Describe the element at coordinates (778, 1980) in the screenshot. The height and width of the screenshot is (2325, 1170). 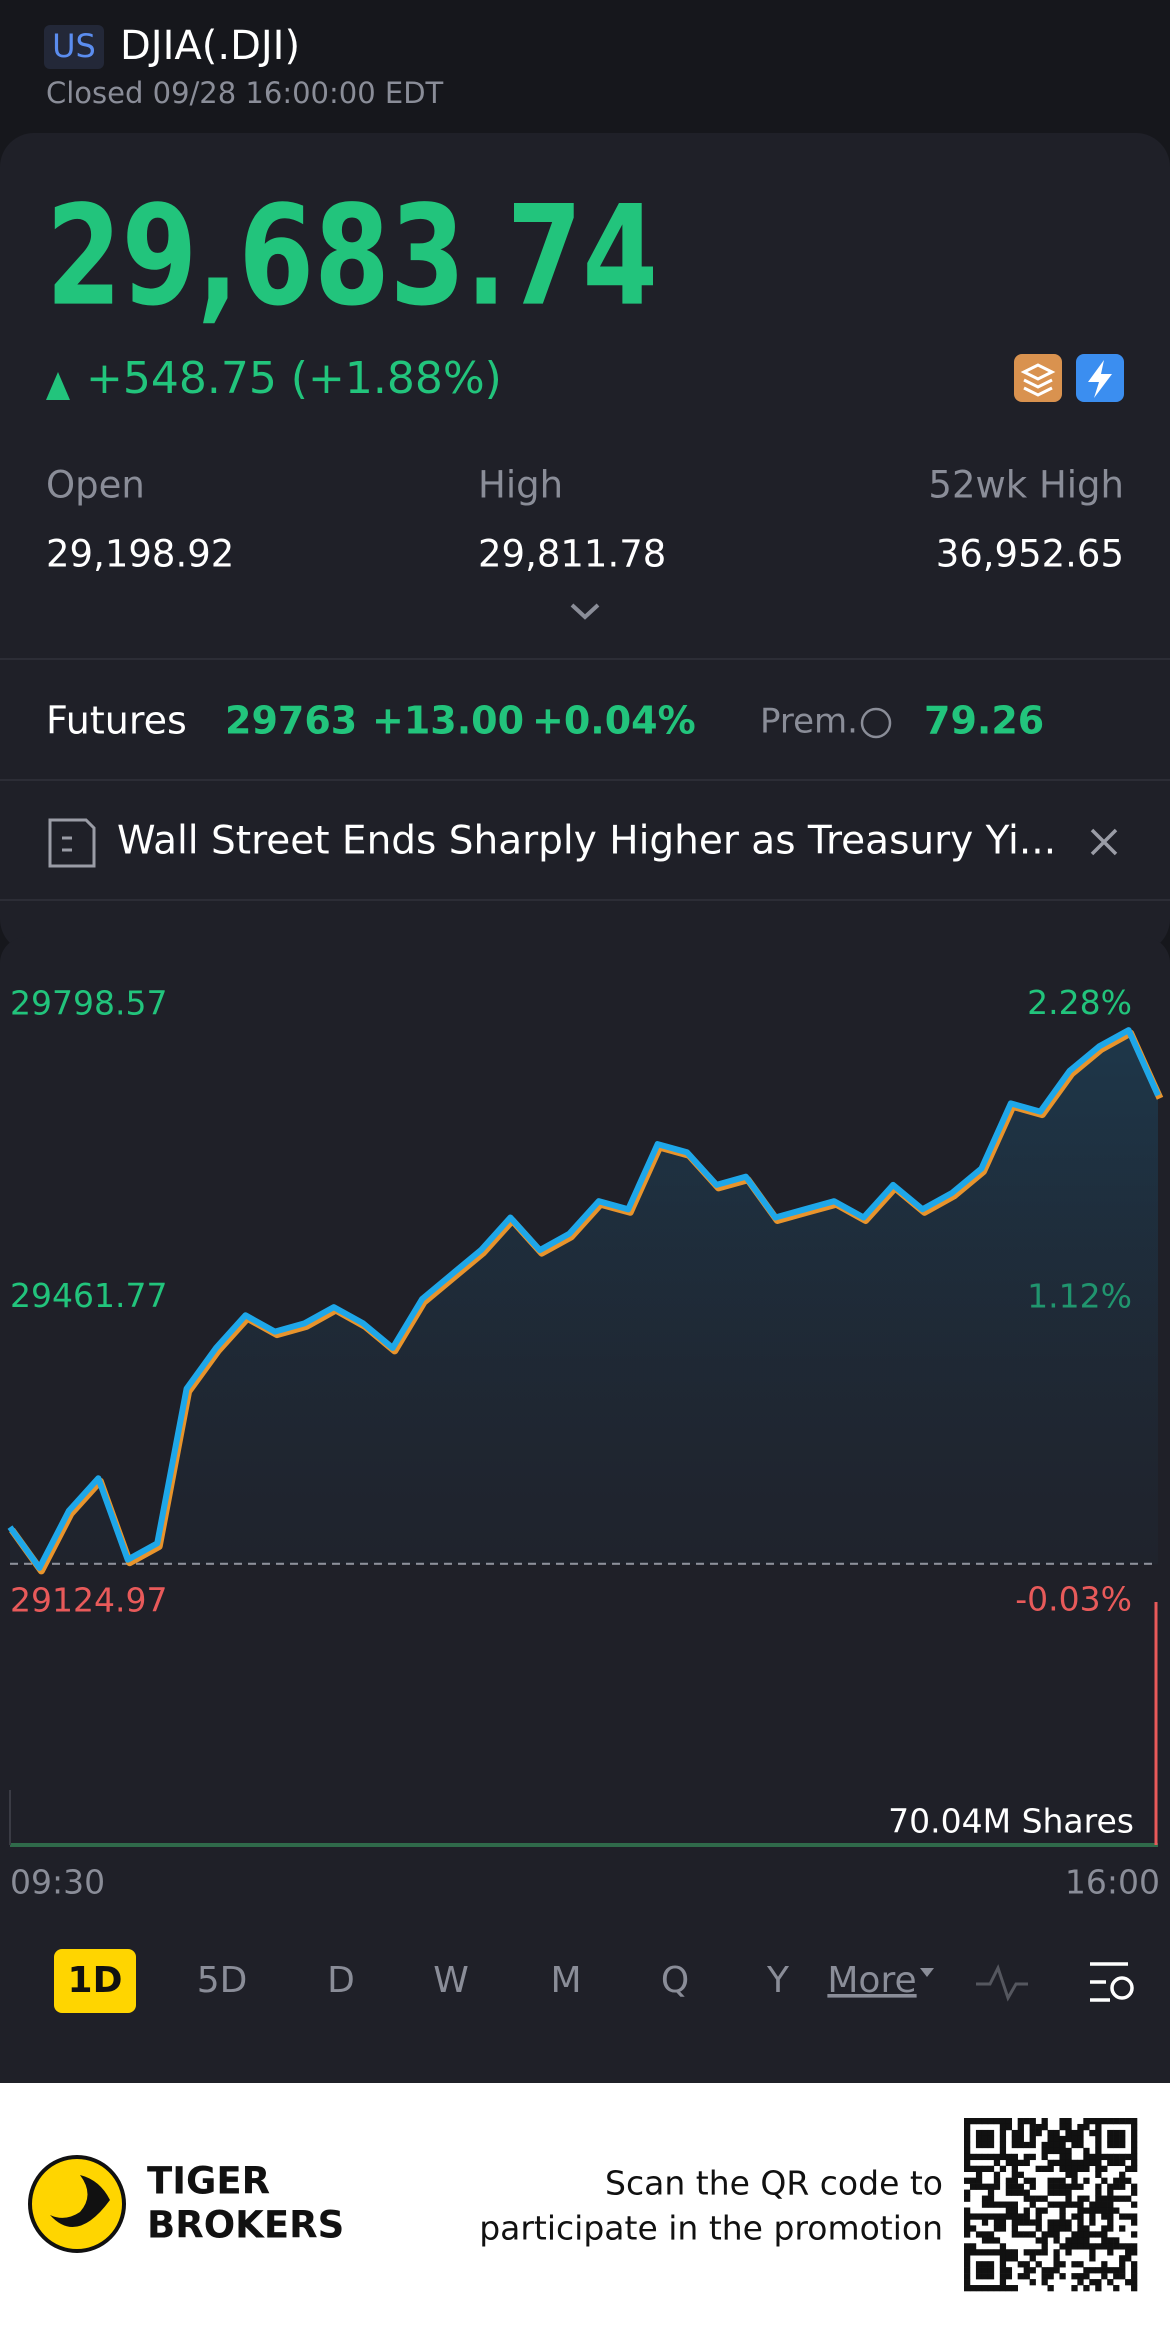
I see `period-tab: Y` at that location.